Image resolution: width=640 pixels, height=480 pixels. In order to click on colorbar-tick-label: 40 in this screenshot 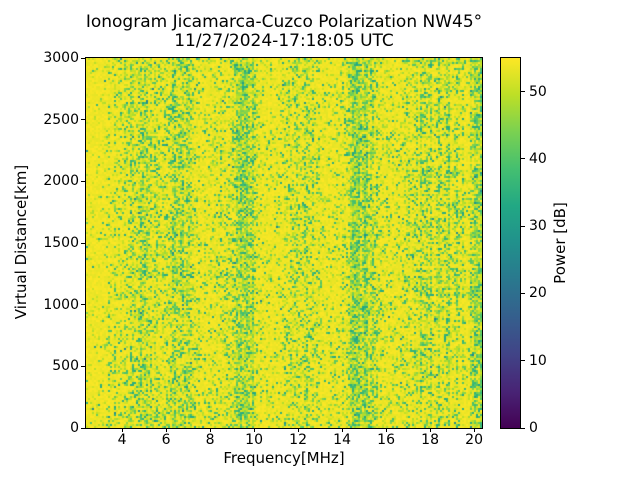, I will do `click(538, 158)`.